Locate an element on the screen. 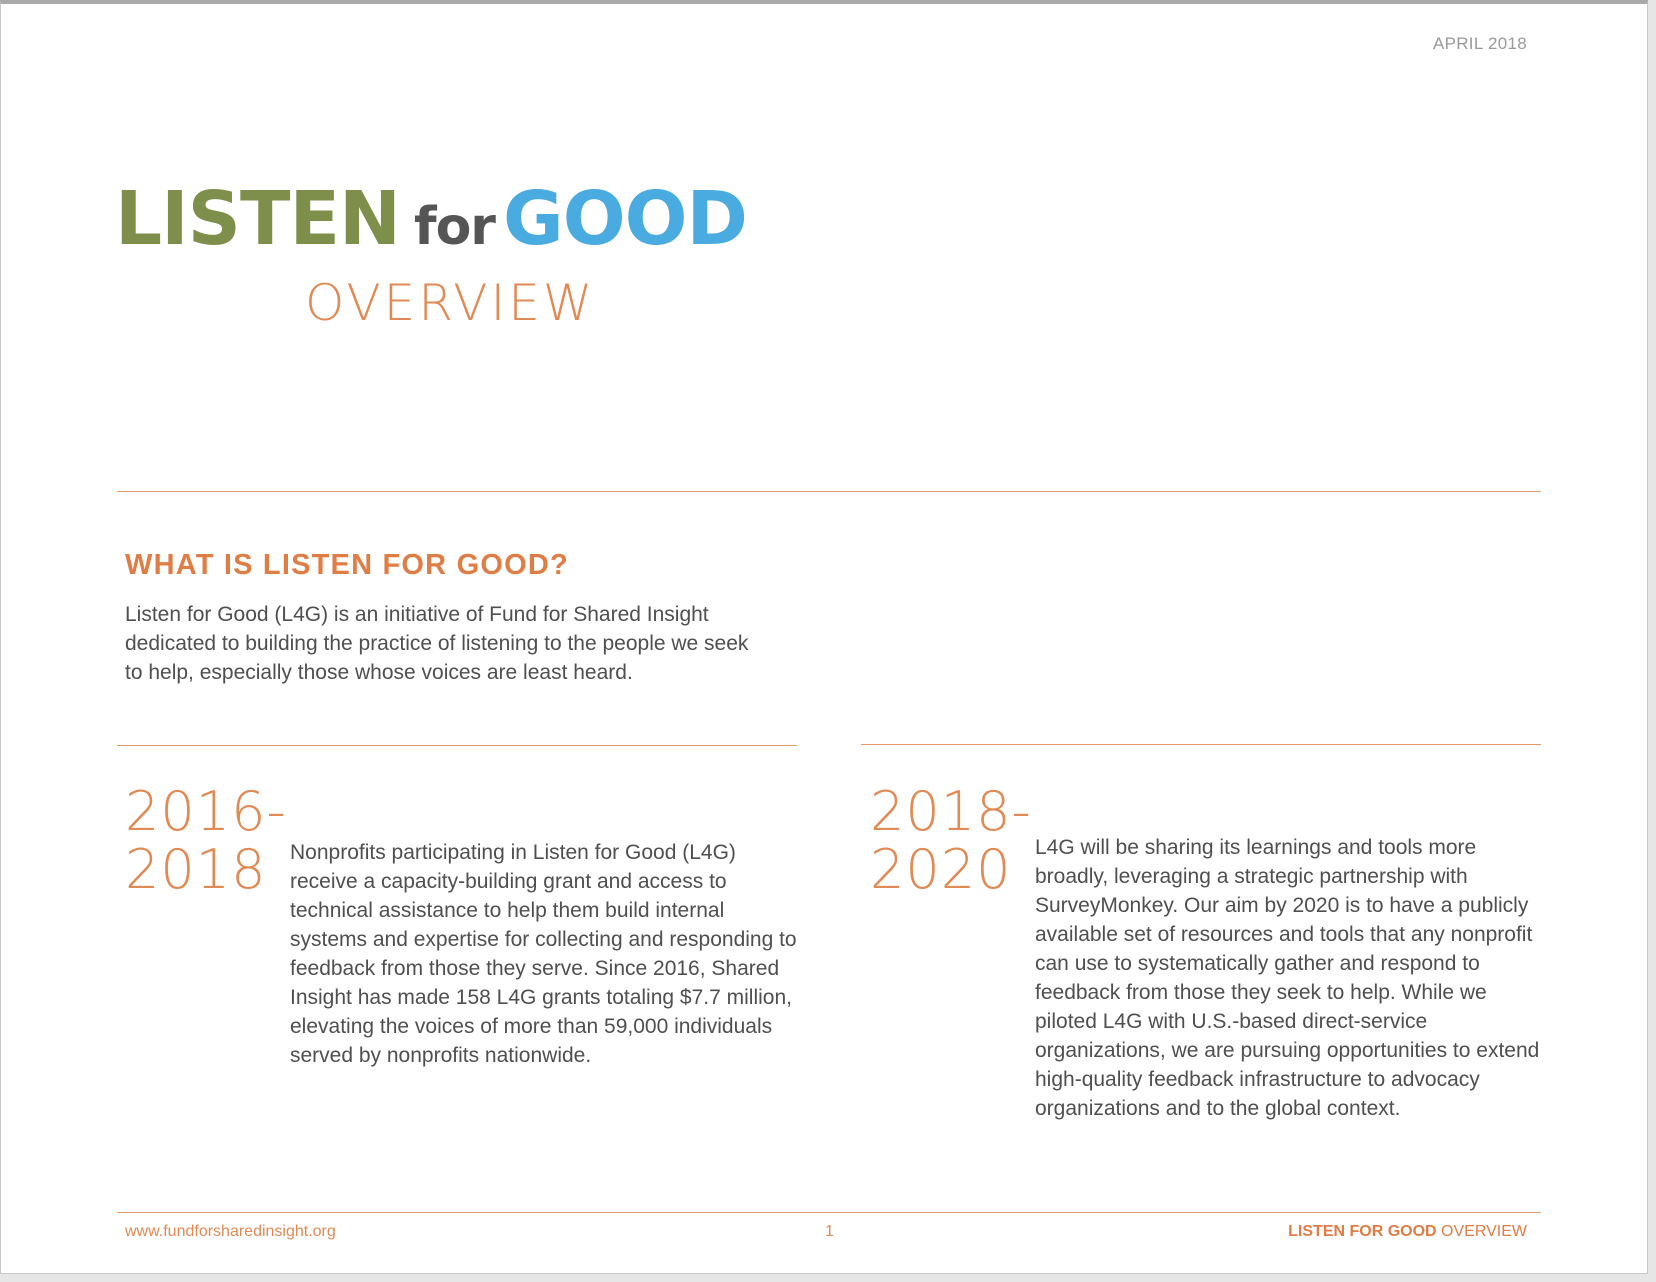  right-column-divider is located at coordinates (1201, 744).